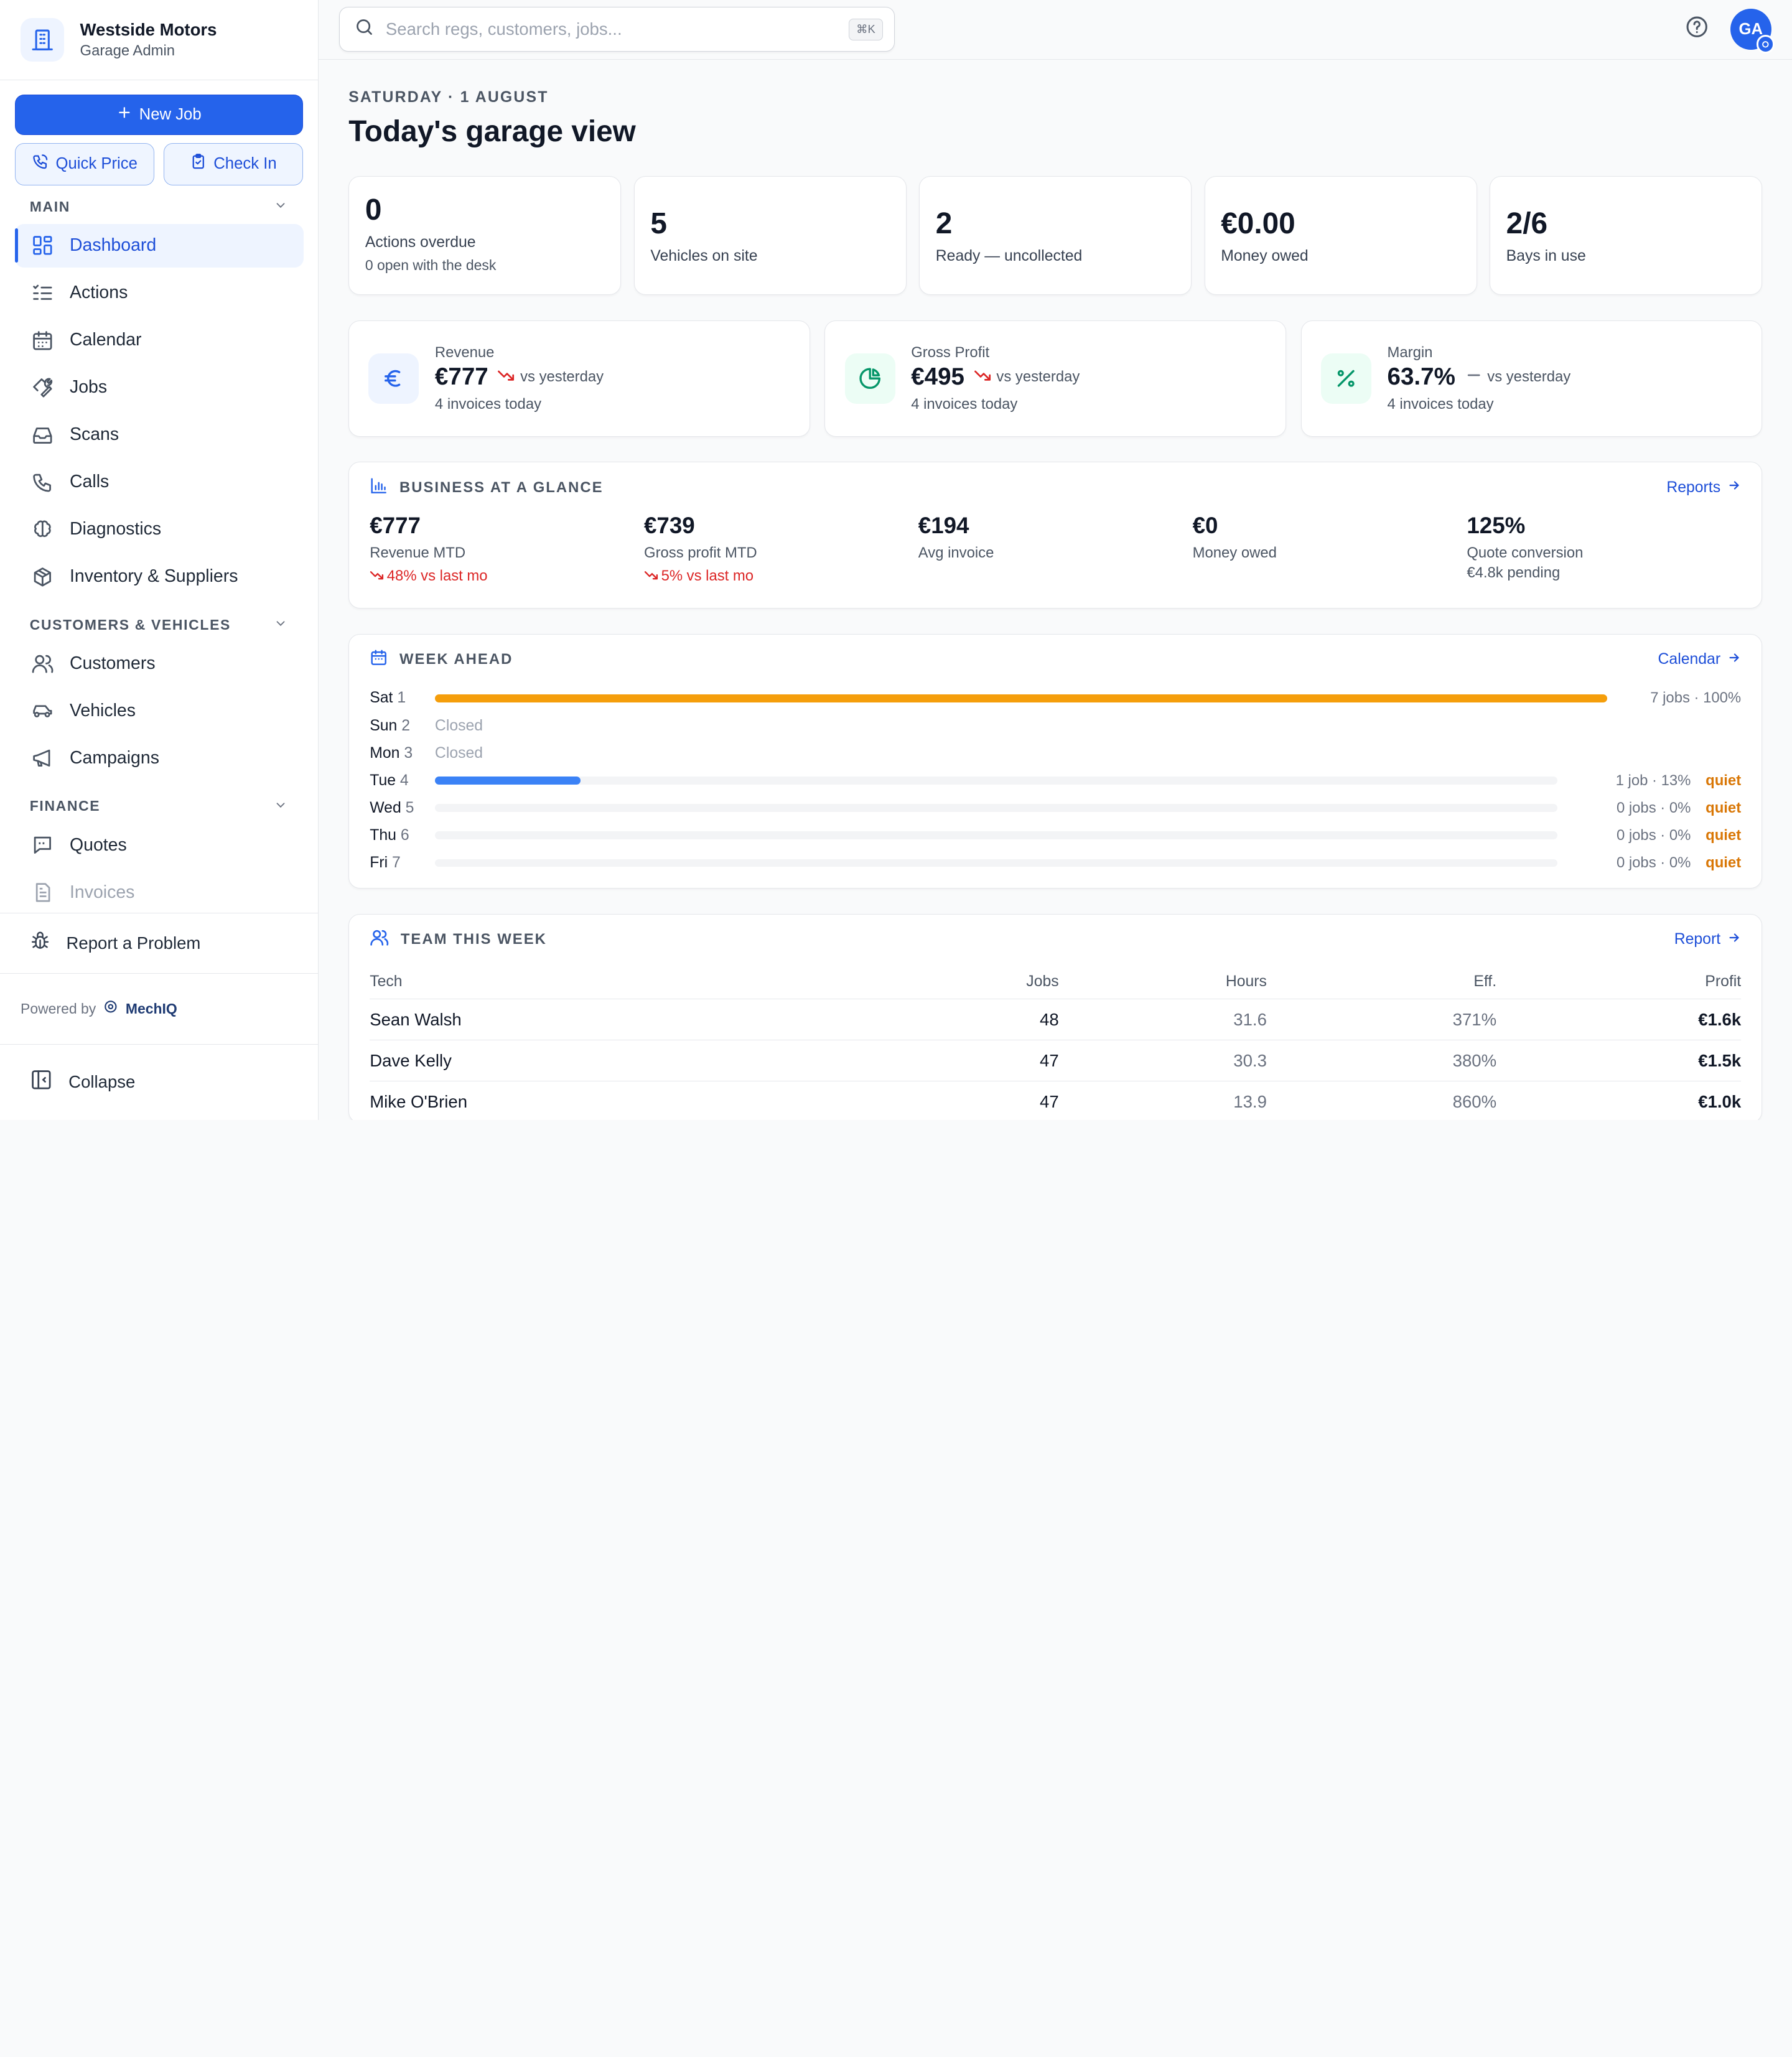 This screenshot has height=2057, width=1792. I want to click on week-row-tue: Tue 4 1 job · 13% quiet, so click(1055, 781).